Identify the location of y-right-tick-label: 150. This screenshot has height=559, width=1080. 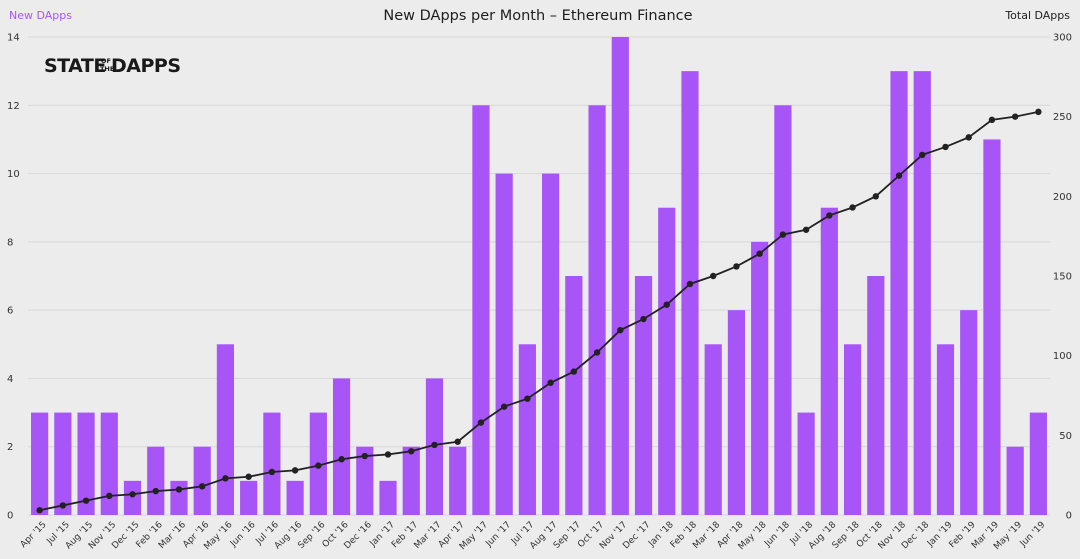
(1062, 277).